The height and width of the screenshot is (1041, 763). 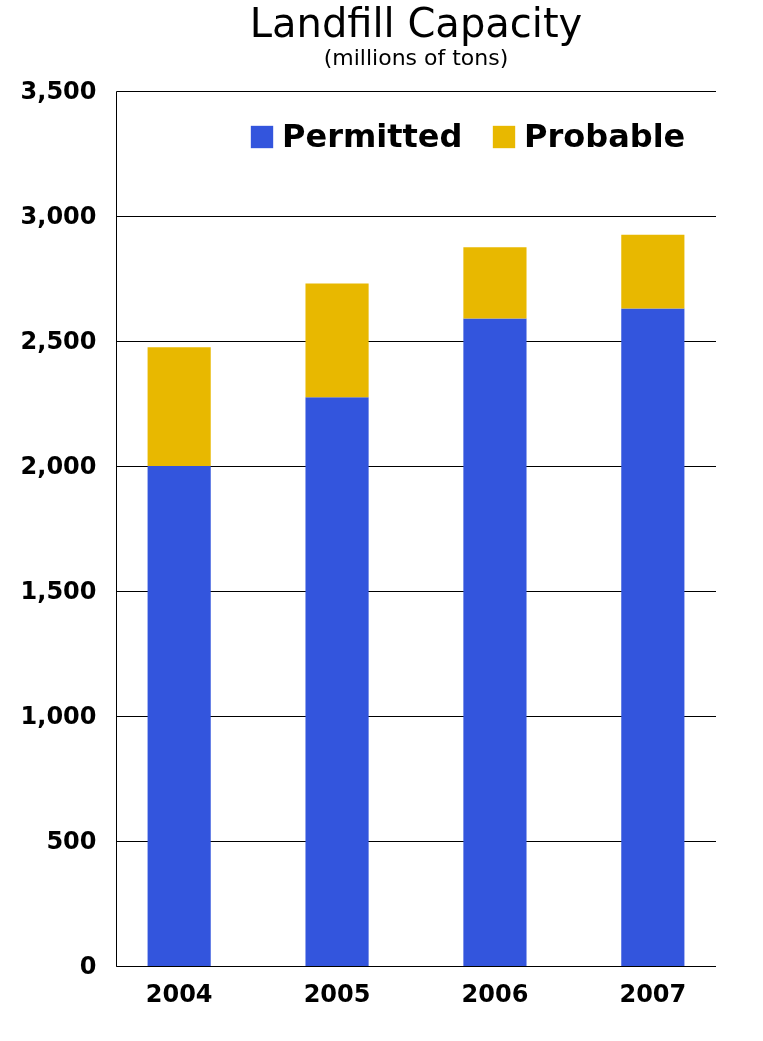 I want to click on y-tick-label: 500, so click(x=71, y=840).